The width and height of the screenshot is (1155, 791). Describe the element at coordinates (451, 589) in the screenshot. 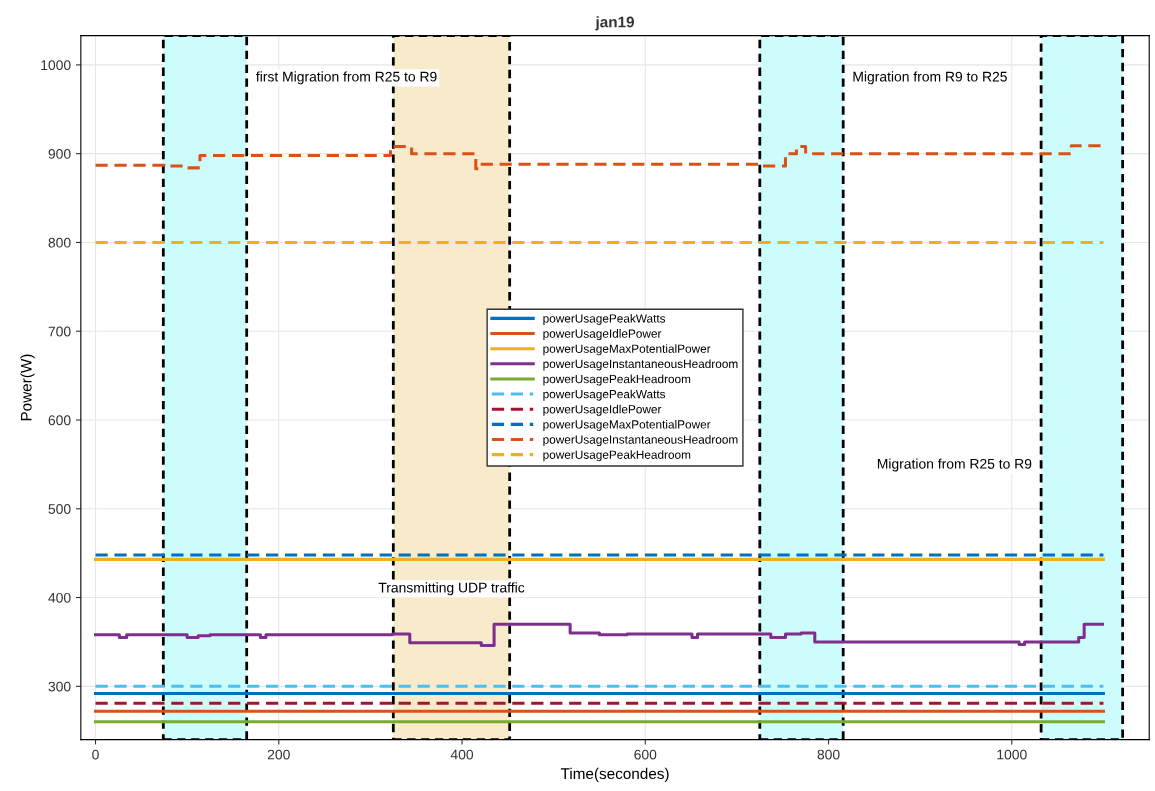

I see `band-label: Transmitting UDP traffic` at that location.